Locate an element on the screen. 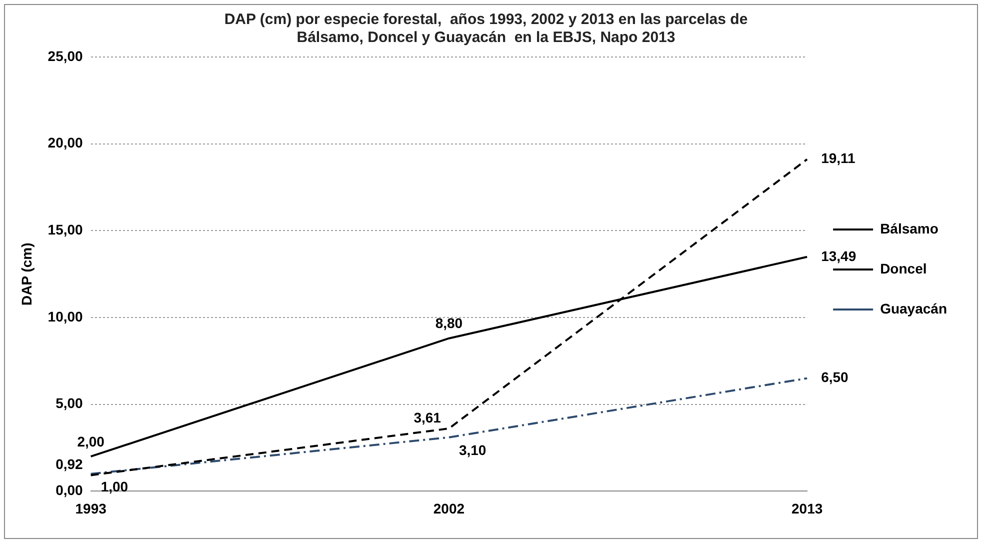 The image size is (982, 543). data-label: 3,61 is located at coordinates (428, 417).